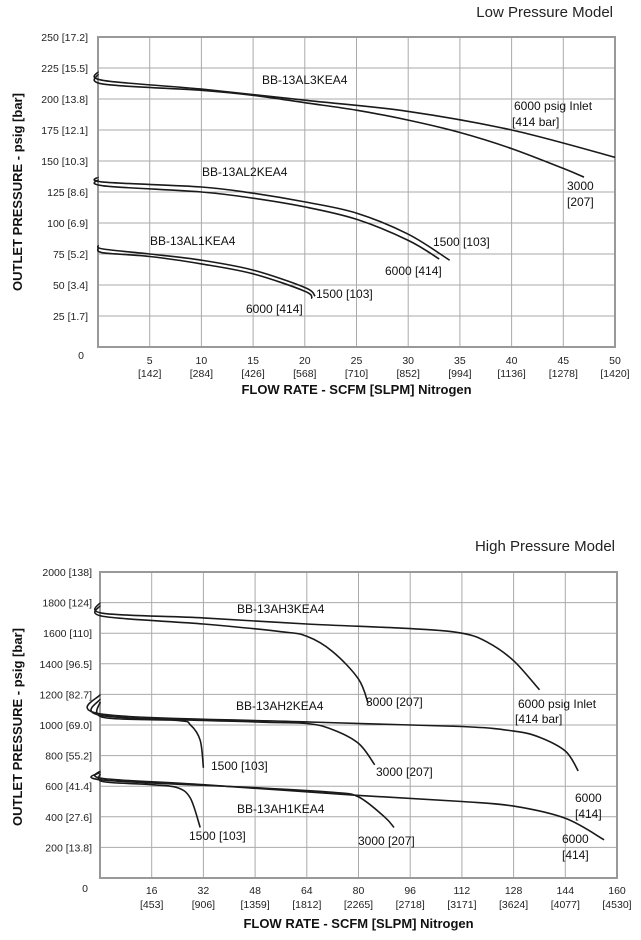  What do you see at coordinates (304, 374) in the screenshot?
I see `x-tick-sublabel: [568]` at bounding box center [304, 374].